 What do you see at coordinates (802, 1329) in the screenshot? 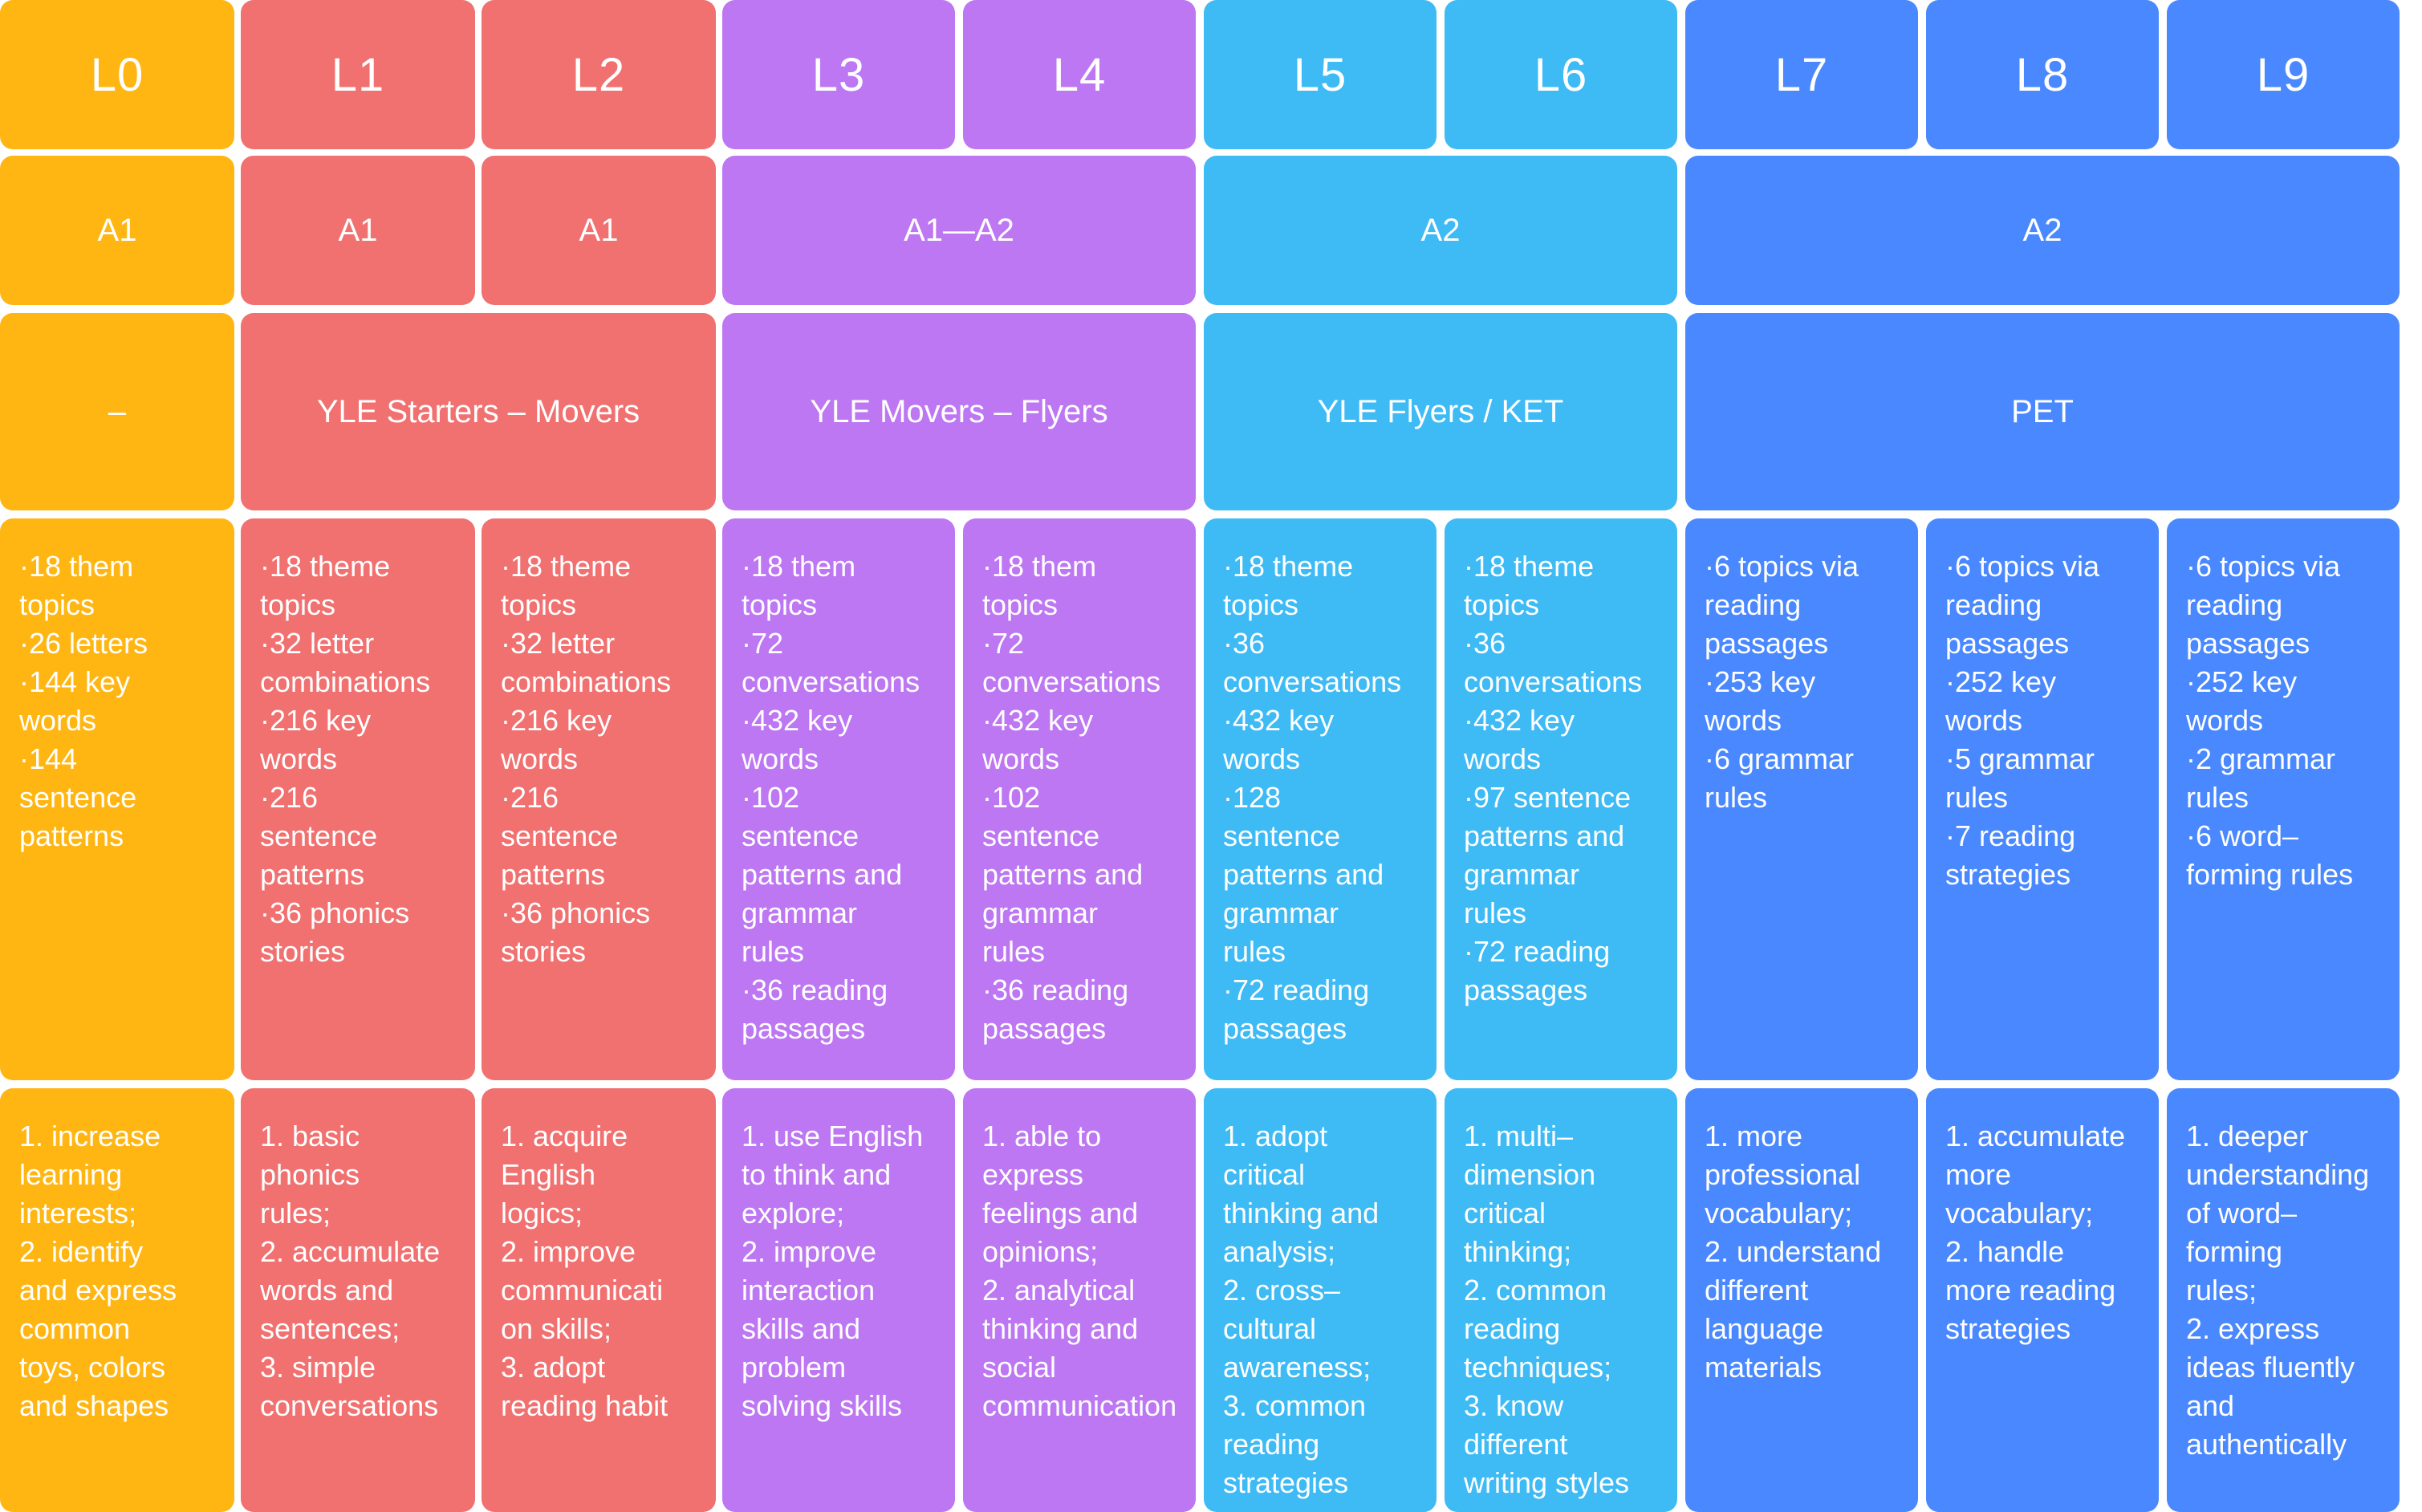
I see `goals-cell-line: skills and` at bounding box center [802, 1329].